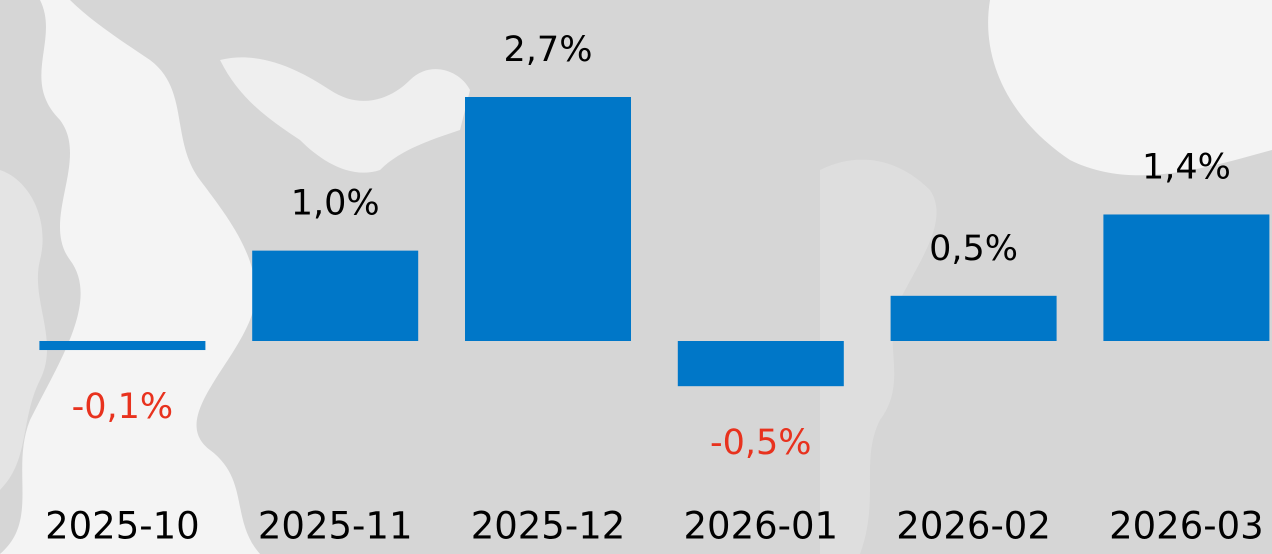 This screenshot has height=554, width=1272. I want to click on x-tick-label: 2025-11, so click(335, 526).